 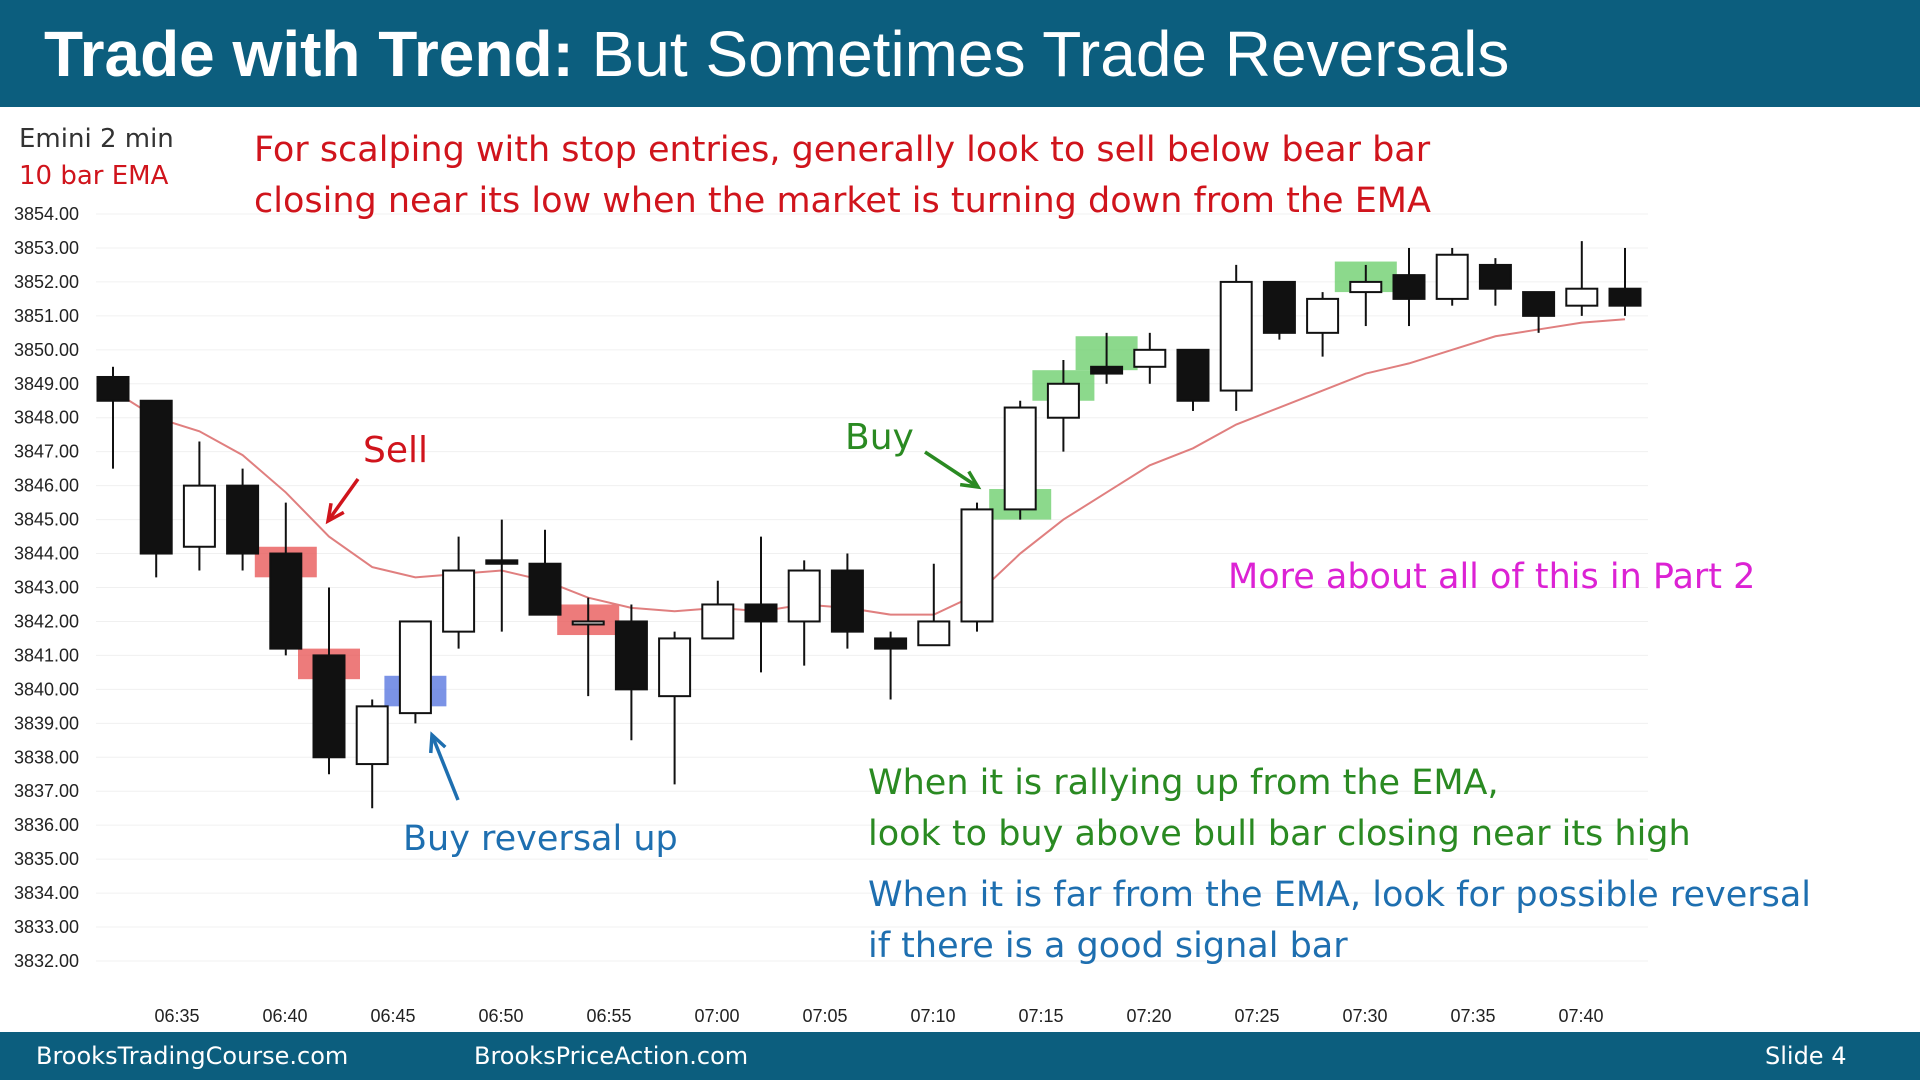 What do you see at coordinates (932, 1016) in the screenshot?
I see `x-tick-label: 07:10` at bounding box center [932, 1016].